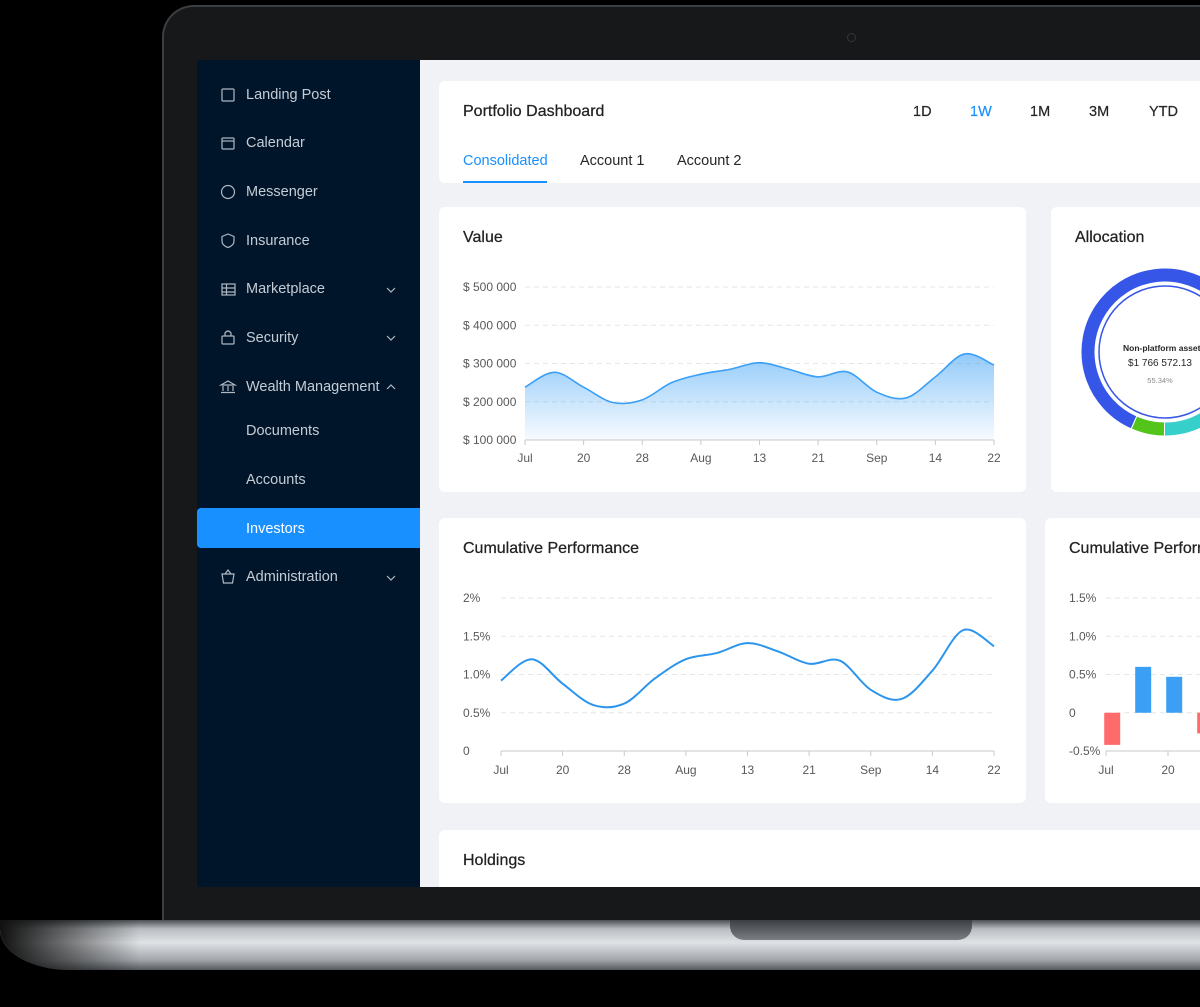  Describe the element at coordinates (276, 480) in the screenshot. I see `nav-subitem: Accounts` at that location.